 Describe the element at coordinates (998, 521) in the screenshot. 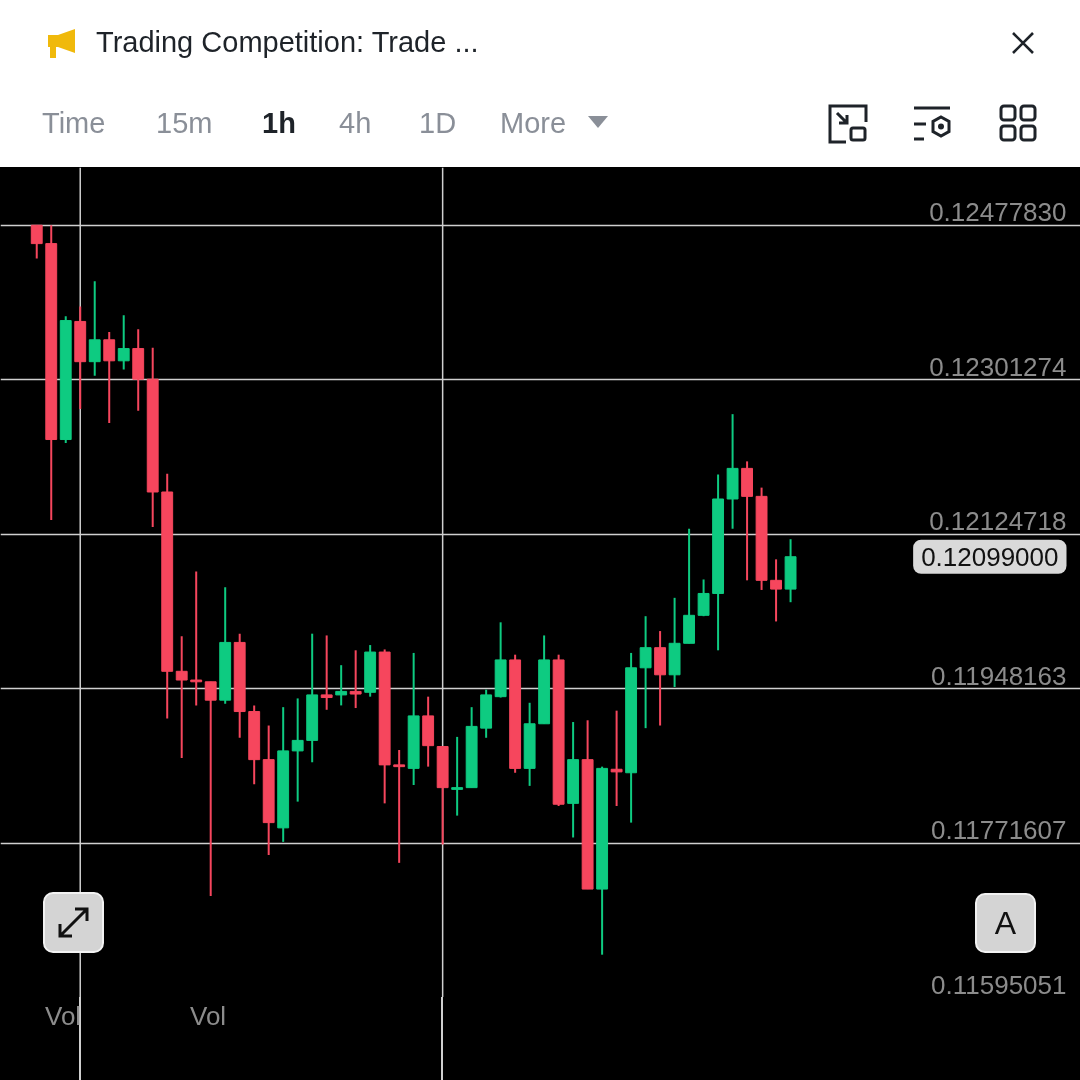

I see `y-tick-label: 0.12124718` at that location.